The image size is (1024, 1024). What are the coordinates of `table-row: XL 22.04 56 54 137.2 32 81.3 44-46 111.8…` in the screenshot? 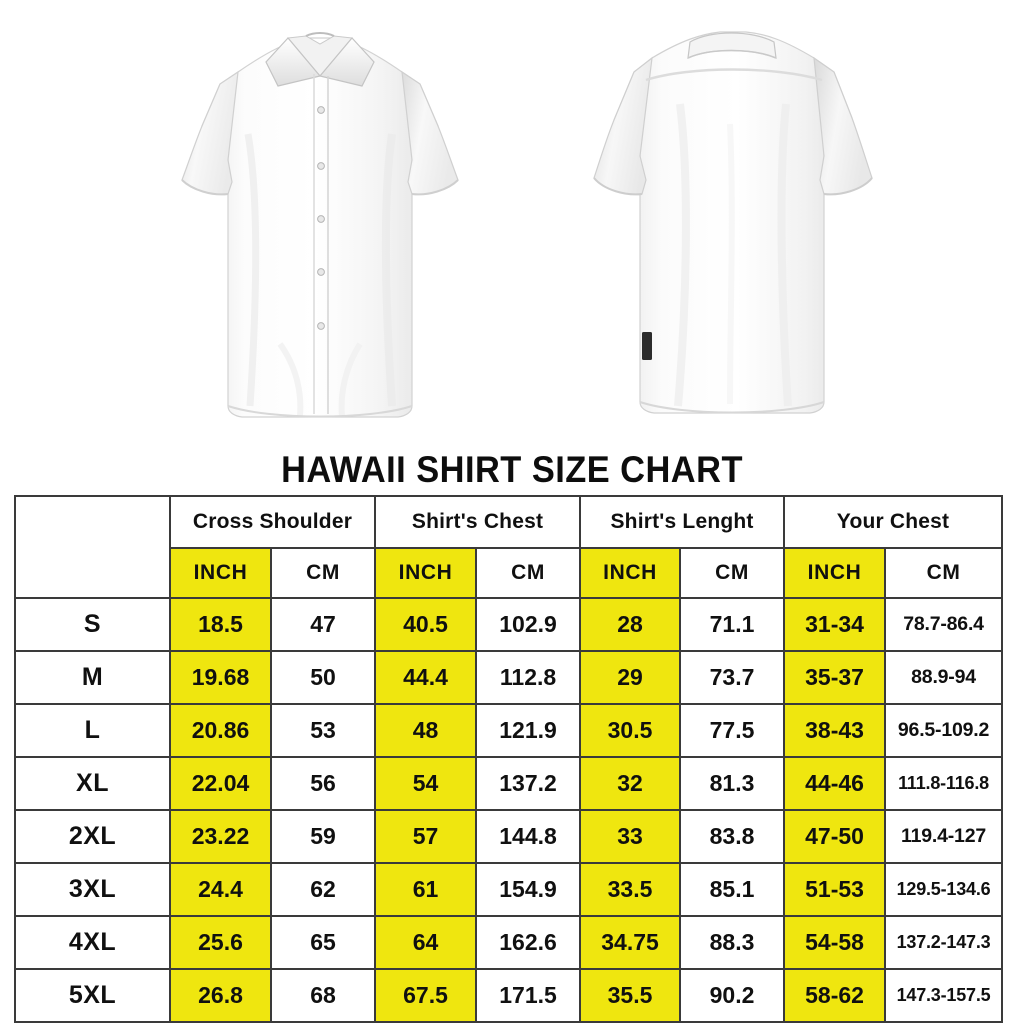 It's located at (509, 783).